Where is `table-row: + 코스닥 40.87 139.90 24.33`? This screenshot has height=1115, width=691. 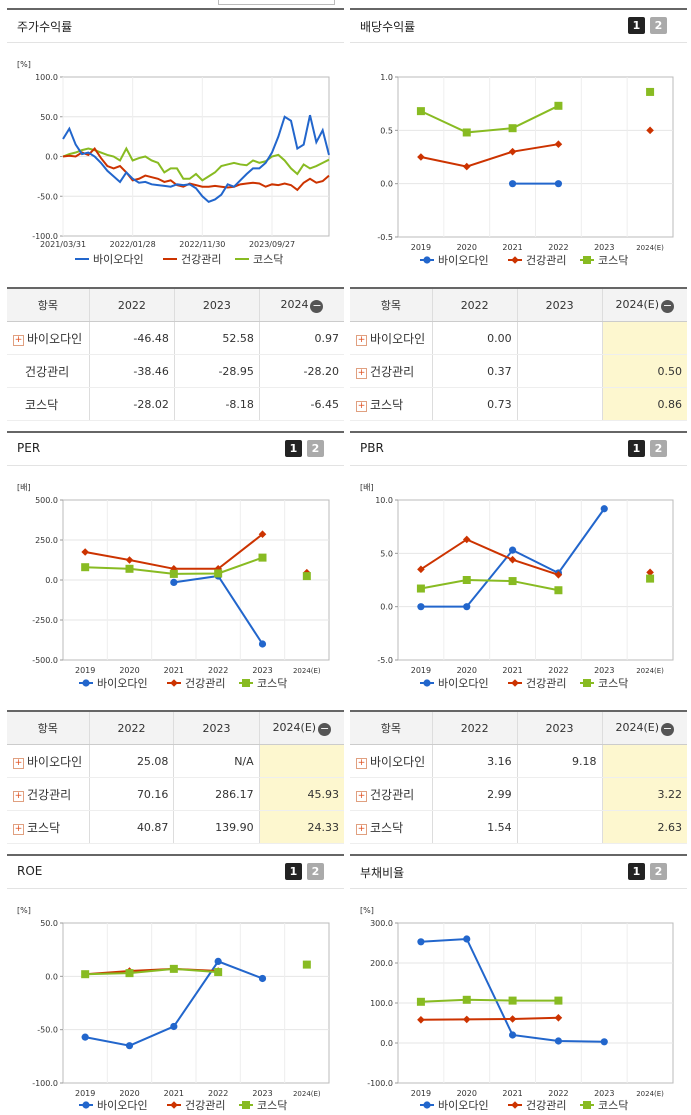 table-row: + 코스닥 40.87 139.90 24.33 is located at coordinates (175, 827).